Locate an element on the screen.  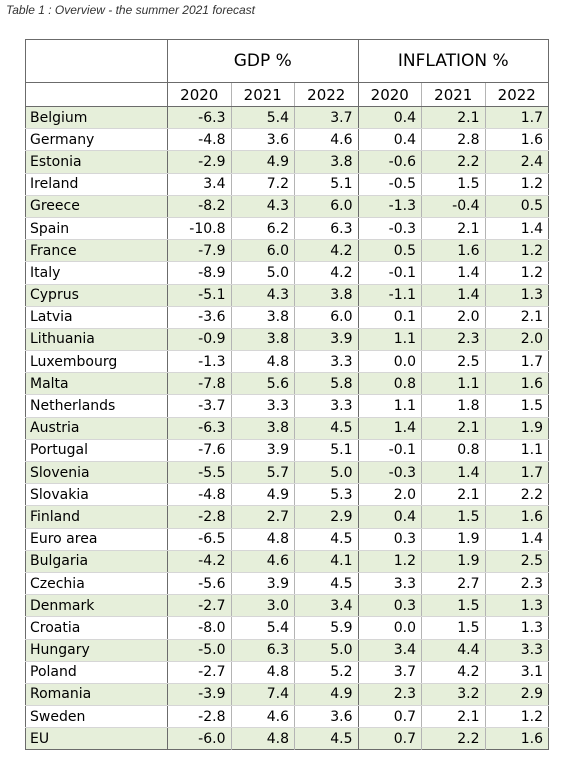
inflation-value-cell: -0.5 is located at coordinates (389, 184).